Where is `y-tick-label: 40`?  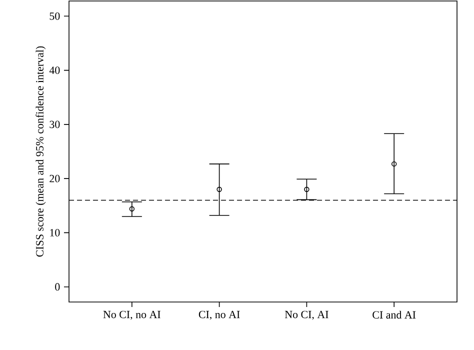 y-tick-label: 40 is located at coordinates (54, 70).